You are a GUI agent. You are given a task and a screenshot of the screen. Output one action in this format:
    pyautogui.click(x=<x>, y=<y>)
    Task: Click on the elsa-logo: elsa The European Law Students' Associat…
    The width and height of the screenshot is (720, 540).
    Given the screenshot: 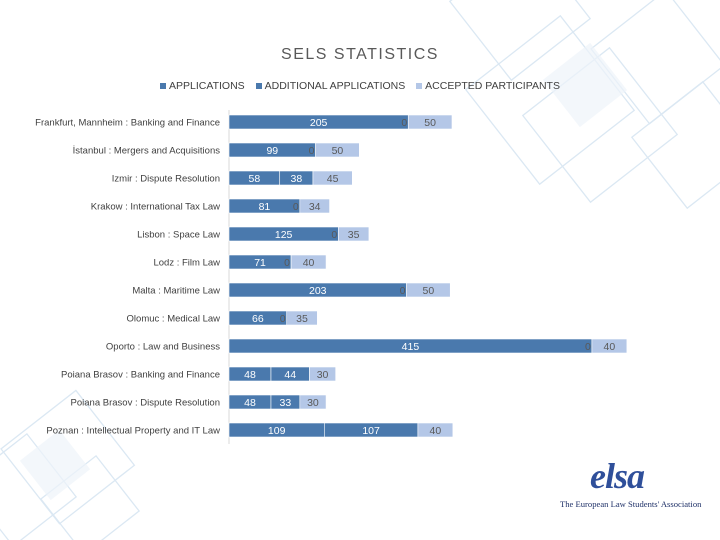 What is the action you would take?
    pyautogui.click(x=630, y=485)
    